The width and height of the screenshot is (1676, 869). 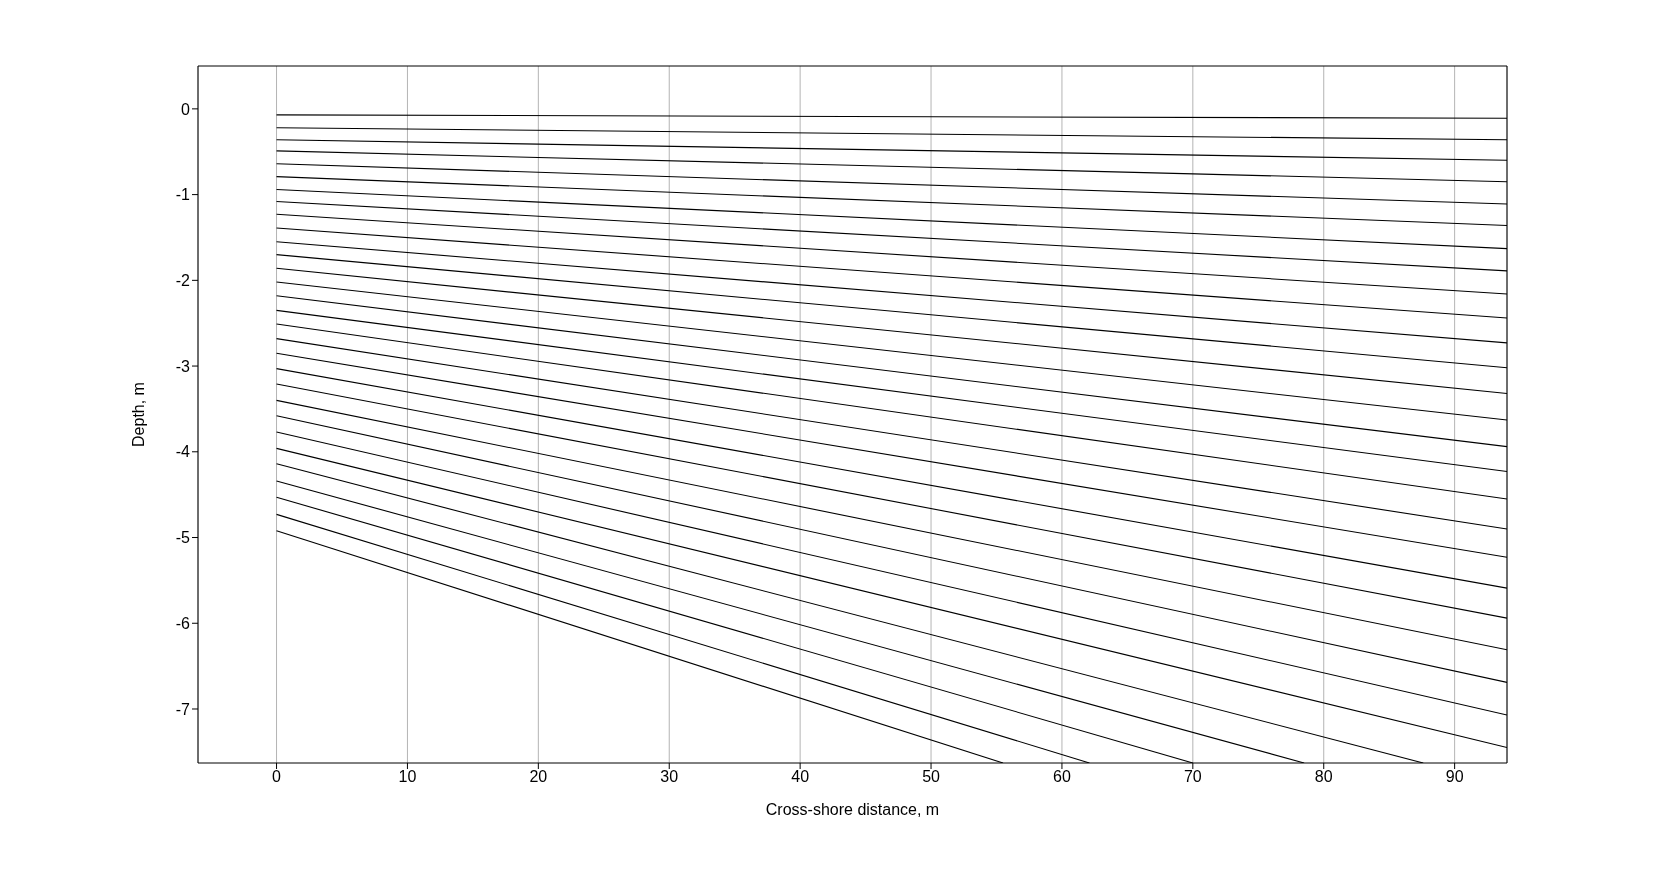 I want to click on y-tick-label: -4, so click(x=183, y=452).